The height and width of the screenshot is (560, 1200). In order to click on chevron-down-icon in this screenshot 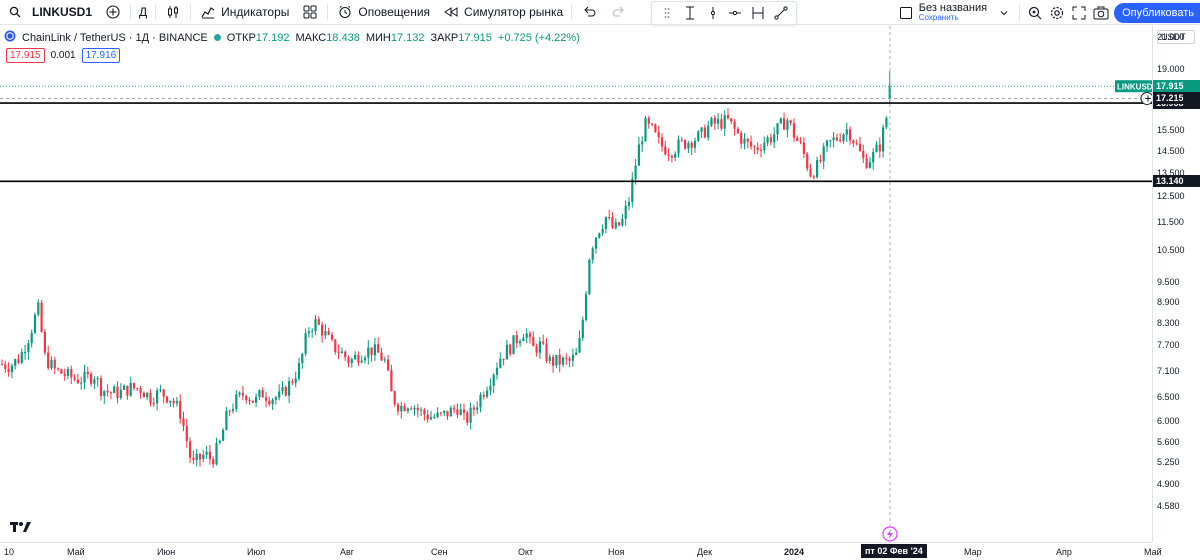, I will do `click(1004, 13)`.